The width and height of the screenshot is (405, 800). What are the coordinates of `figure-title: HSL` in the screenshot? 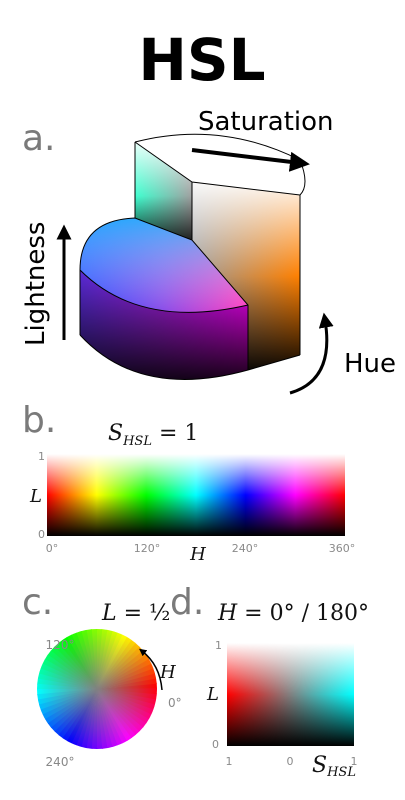 It's located at (201, 60).